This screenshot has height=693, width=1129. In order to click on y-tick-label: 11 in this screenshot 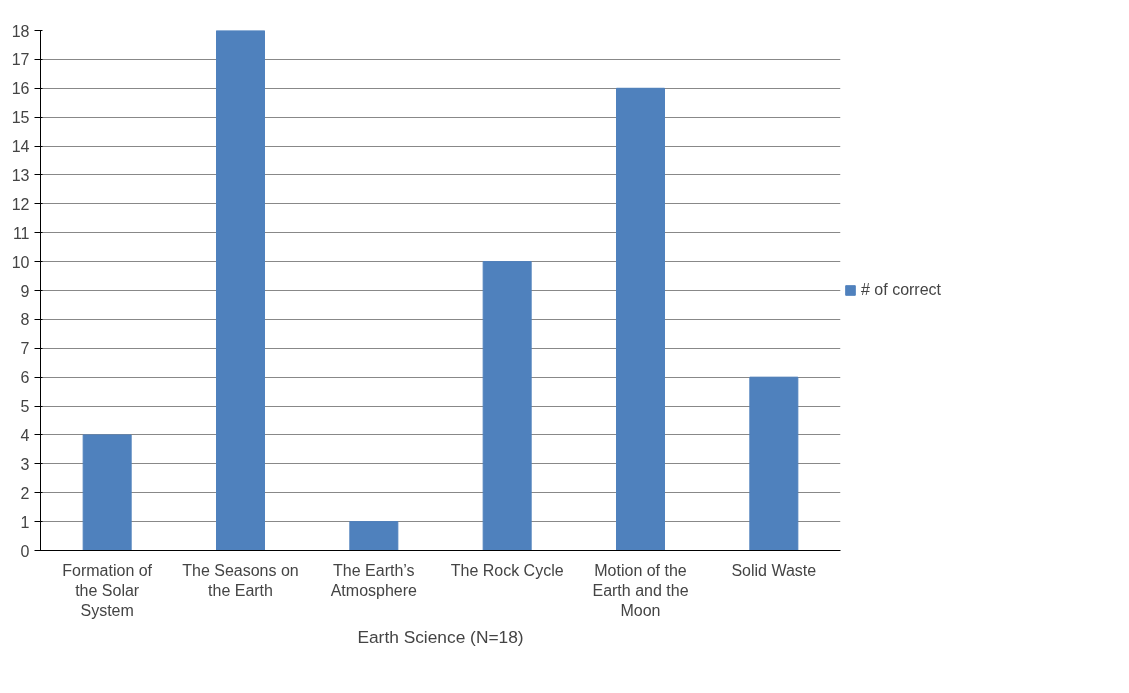, I will do `click(21, 233)`.